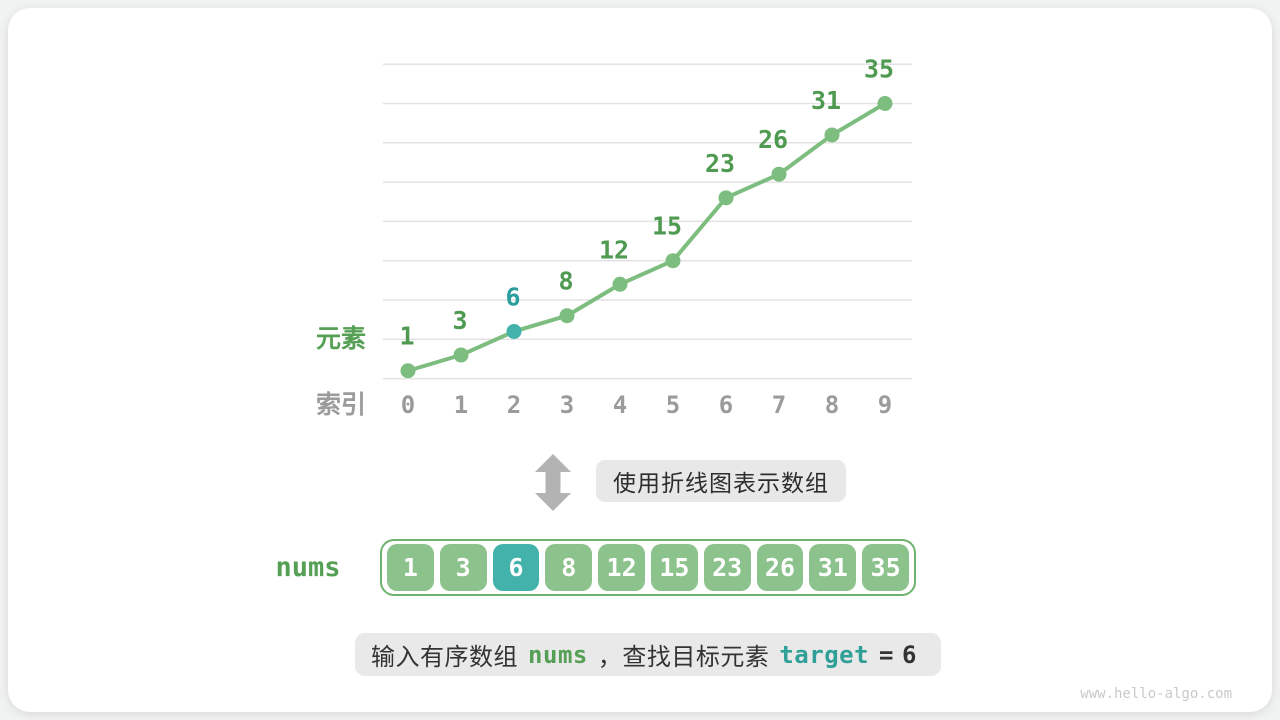 The image size is (1280, 720). Describe the element at coordinates (445, 657) in the screenshot. I see `caption-prefix: 输入有序数组` at that location.